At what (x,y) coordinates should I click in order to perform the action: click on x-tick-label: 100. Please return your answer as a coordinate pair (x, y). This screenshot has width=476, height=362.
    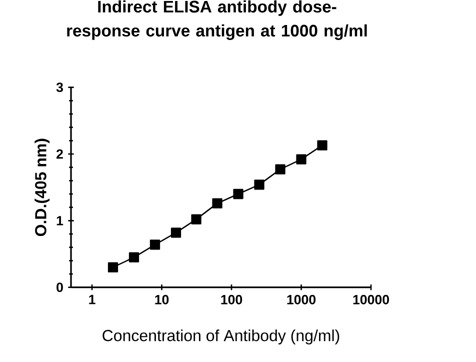
    Looking at the image, I should click on (231, 299).